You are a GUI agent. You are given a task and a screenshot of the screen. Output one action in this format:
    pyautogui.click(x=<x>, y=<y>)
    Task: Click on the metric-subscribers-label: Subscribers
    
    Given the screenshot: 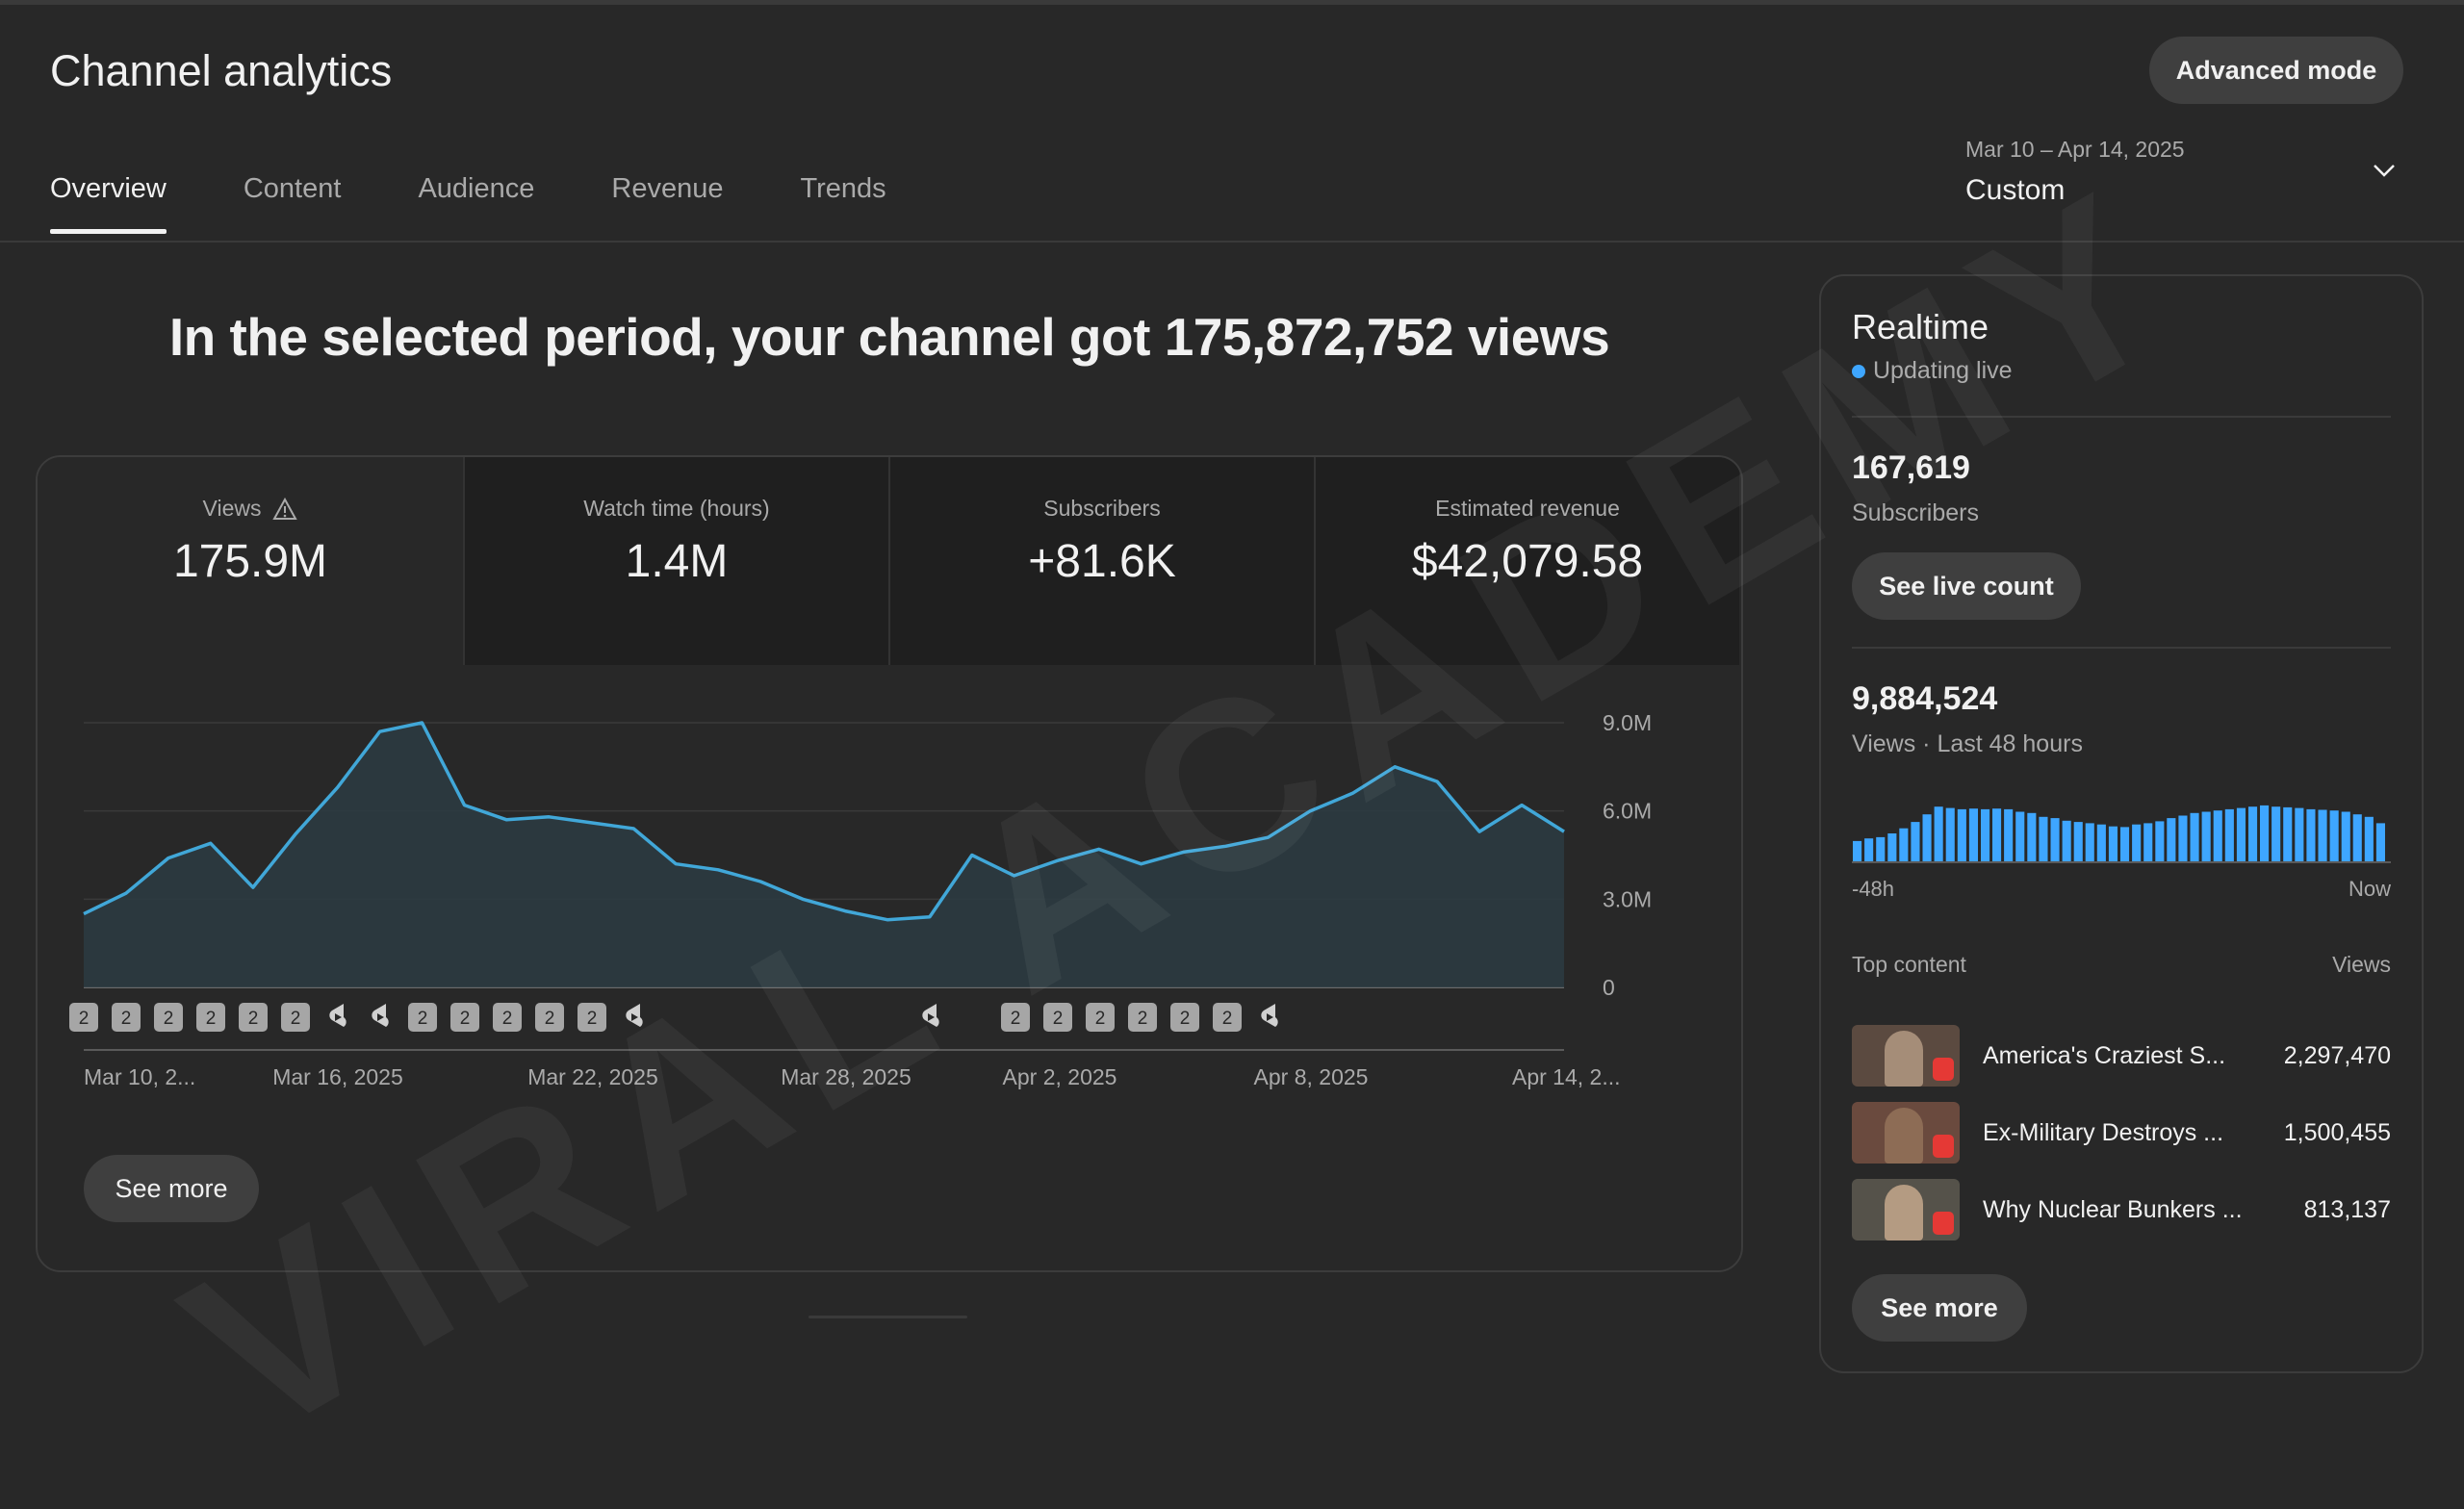 What is the action you would take?
    pyautogui.click(x=1102, y=508)
    